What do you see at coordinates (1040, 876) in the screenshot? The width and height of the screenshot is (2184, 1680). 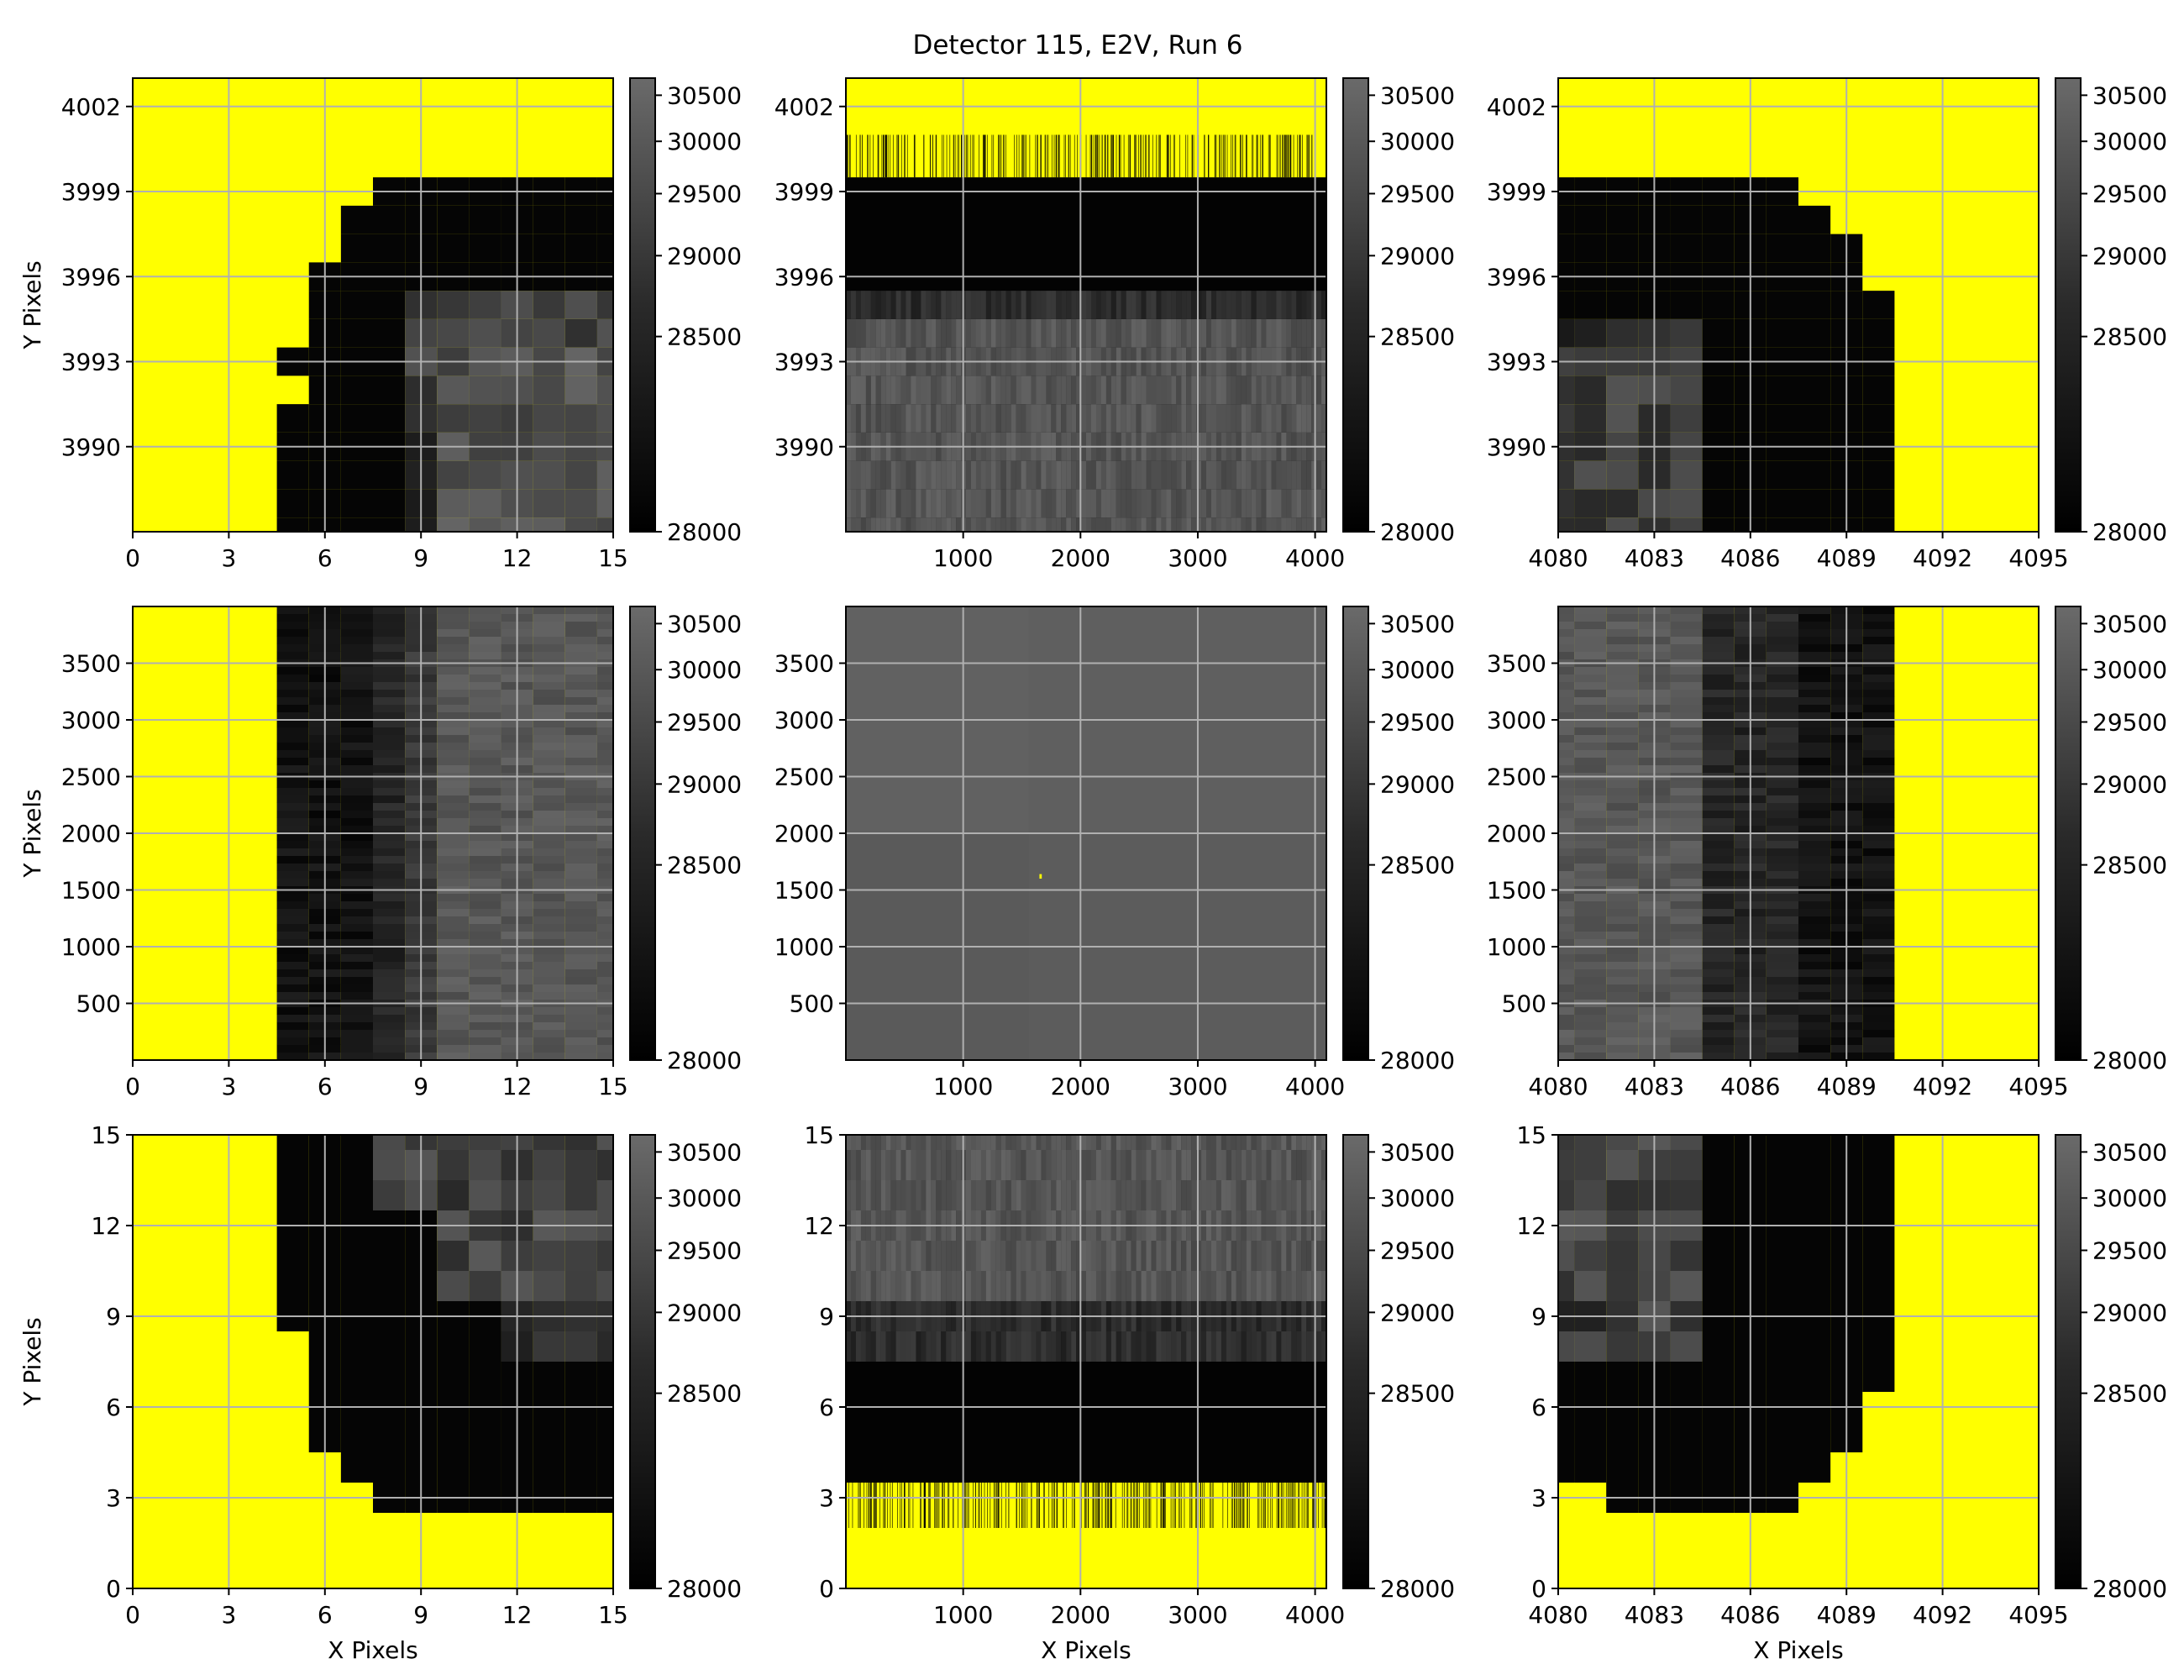 I see `hot-pixel` at bounding box center [1040, 876].